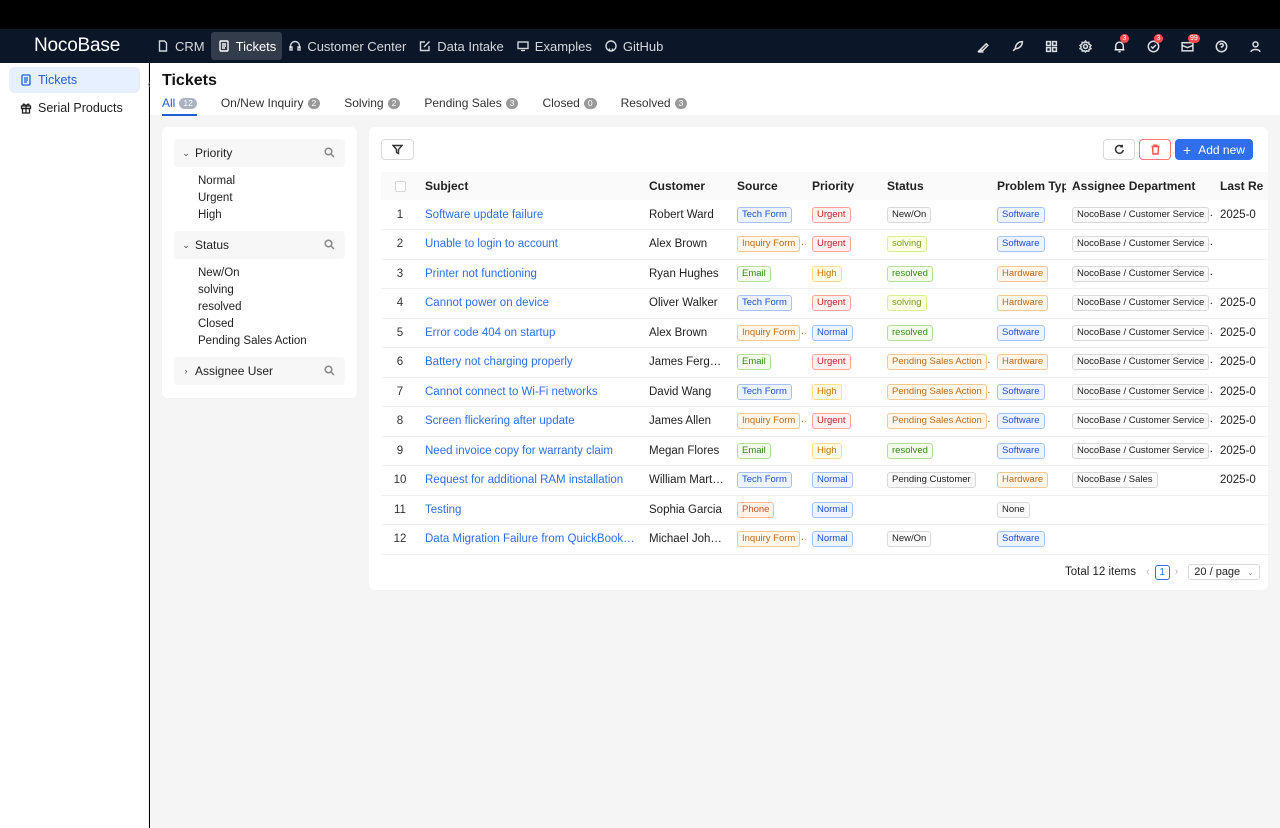  I want to click on next-page-icon: ›, so click(1176, 572).